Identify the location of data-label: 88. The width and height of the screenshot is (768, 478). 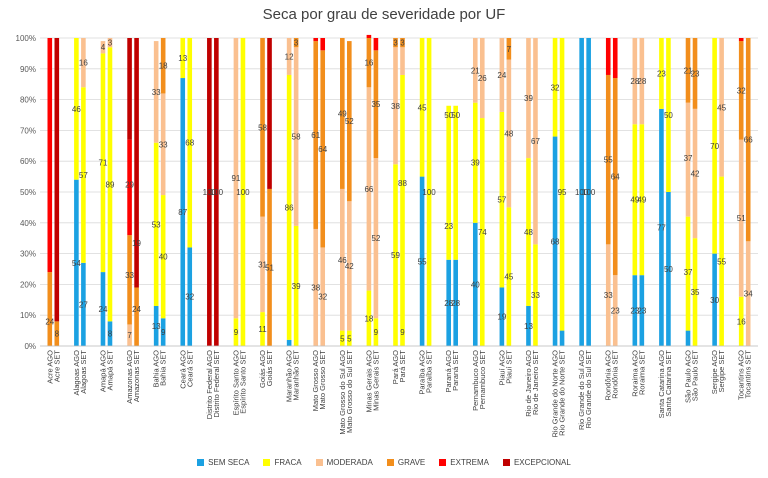
(402, 183).